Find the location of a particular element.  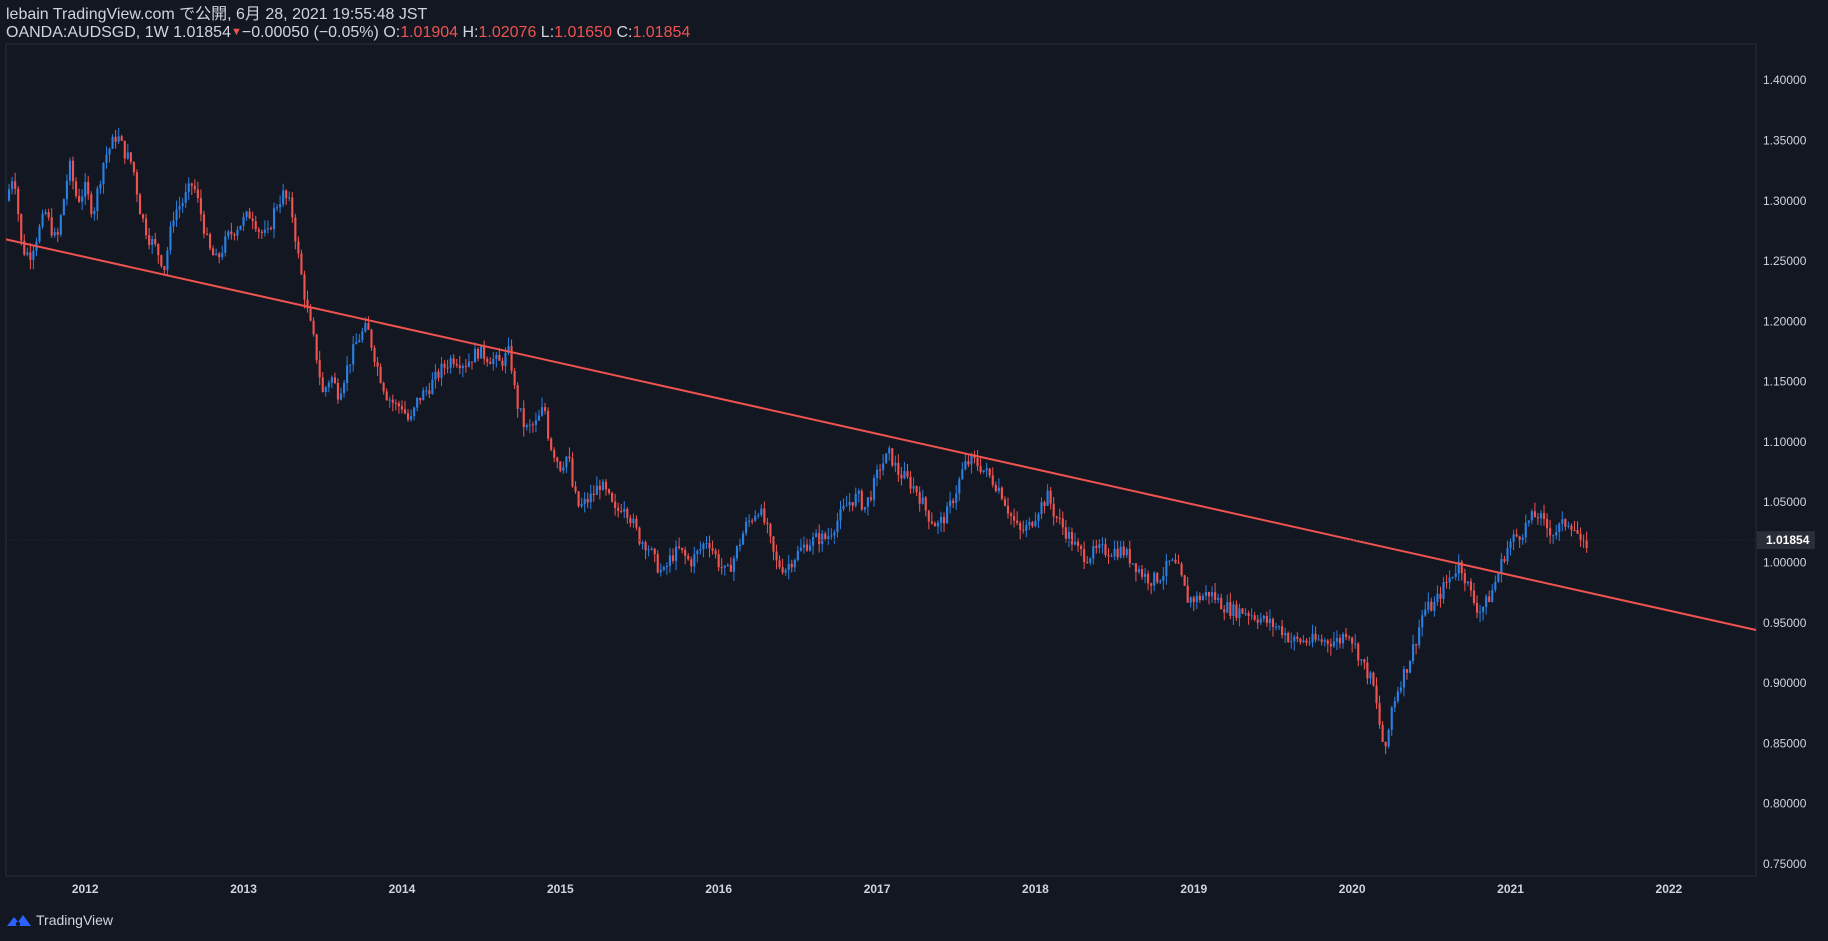

high-label: H: is located at coordinates (470, 32).